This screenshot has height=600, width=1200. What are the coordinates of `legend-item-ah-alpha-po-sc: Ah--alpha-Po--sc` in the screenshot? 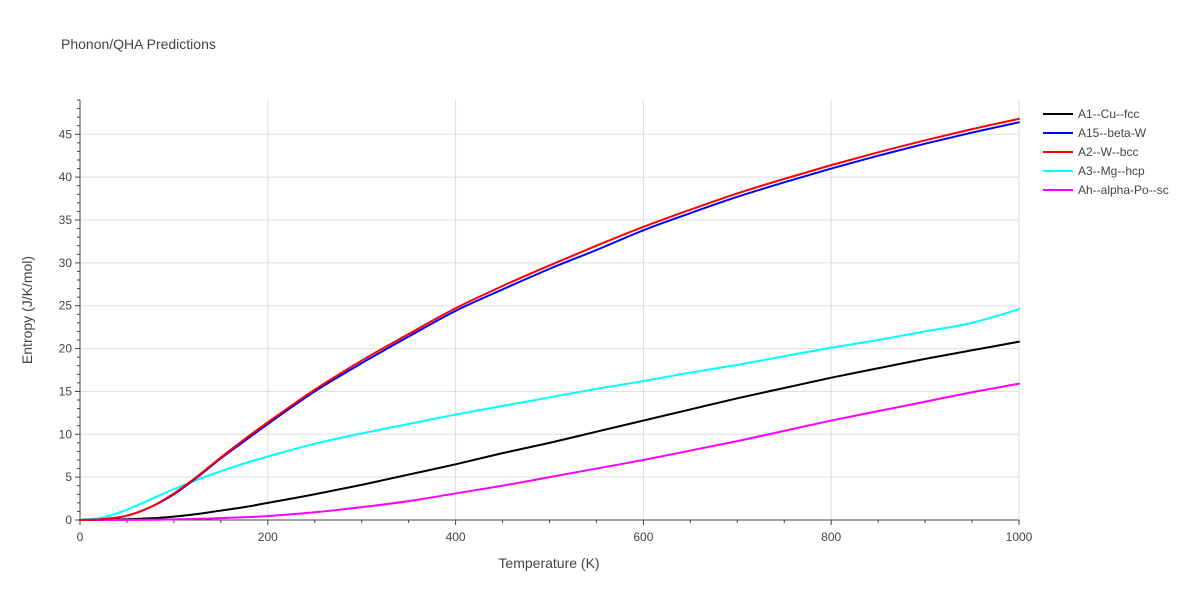 It's located at (1106, 190).